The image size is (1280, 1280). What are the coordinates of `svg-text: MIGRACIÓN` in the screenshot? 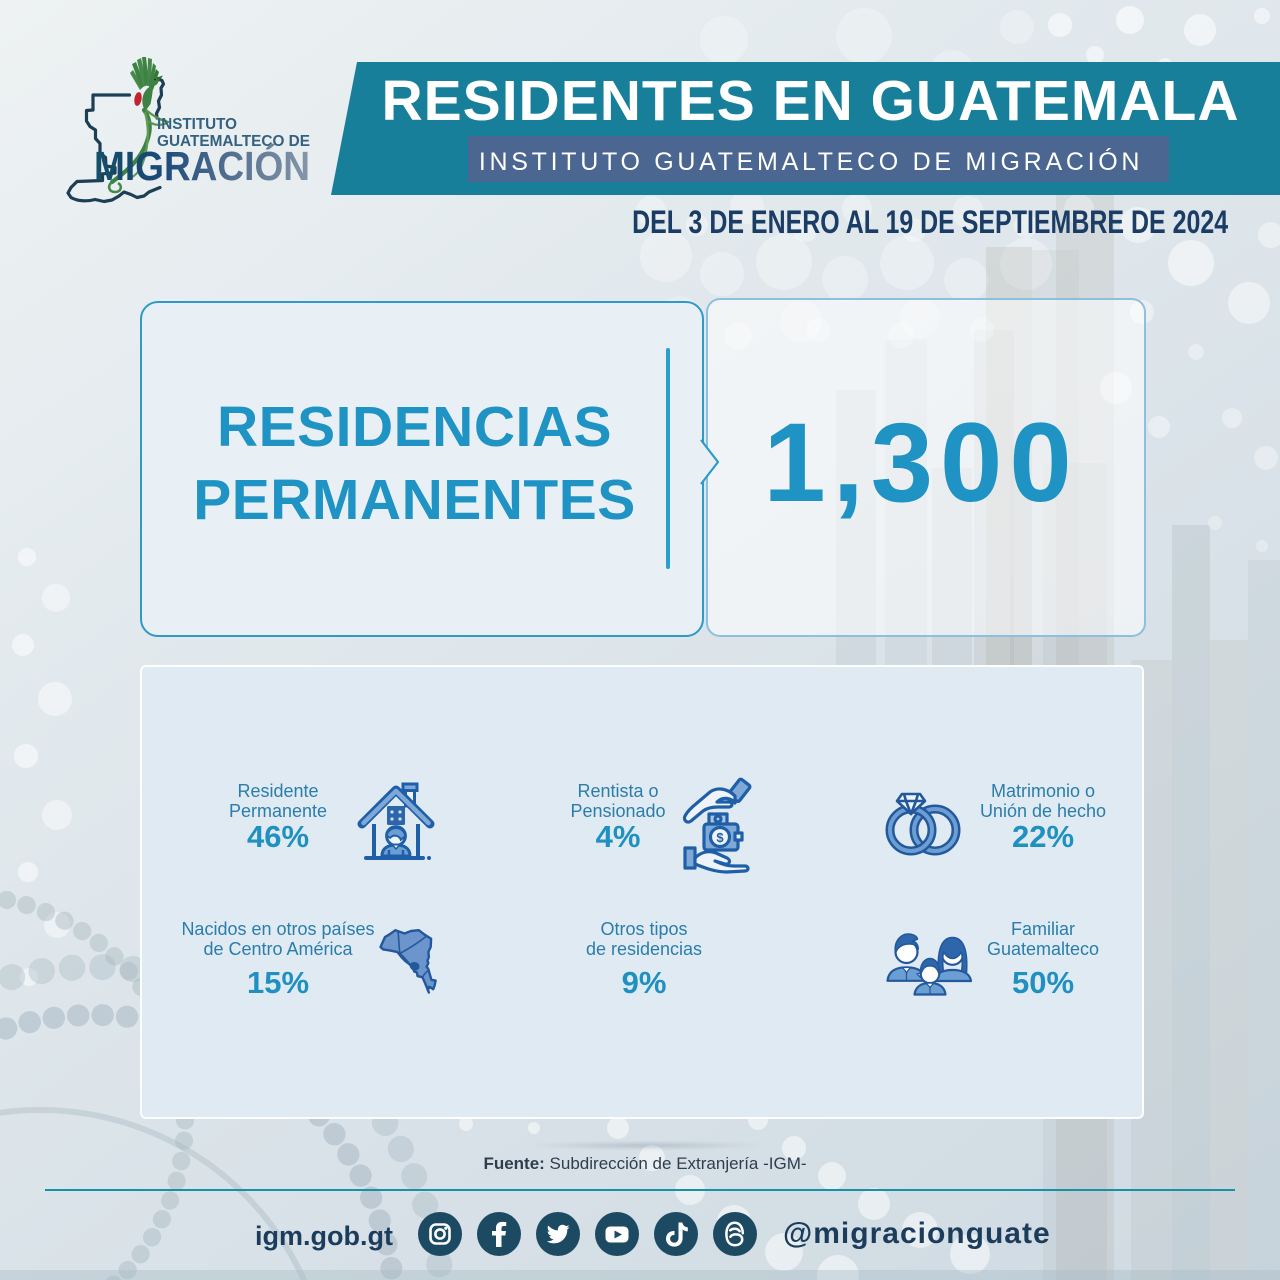 It's located at (202, 166).